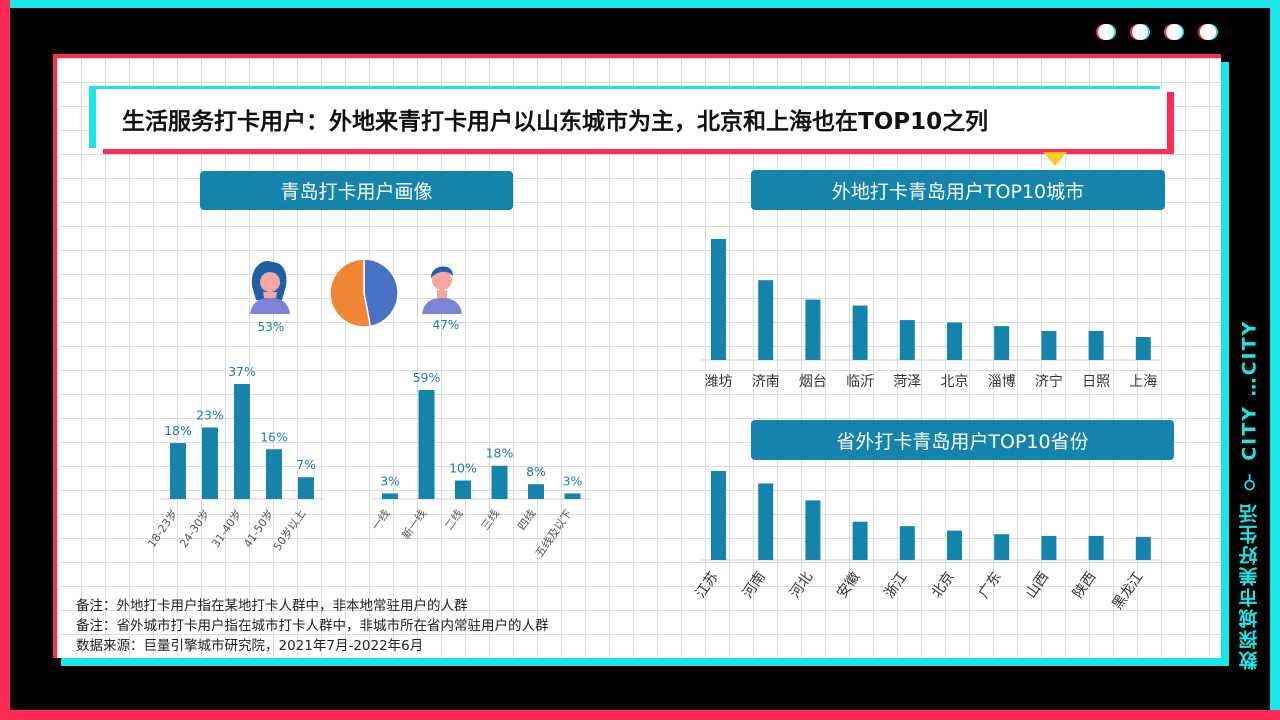 The height and width of the screenshot is (720, 1280). I want to click on category-label-2: 烟台, so click(813, 382).